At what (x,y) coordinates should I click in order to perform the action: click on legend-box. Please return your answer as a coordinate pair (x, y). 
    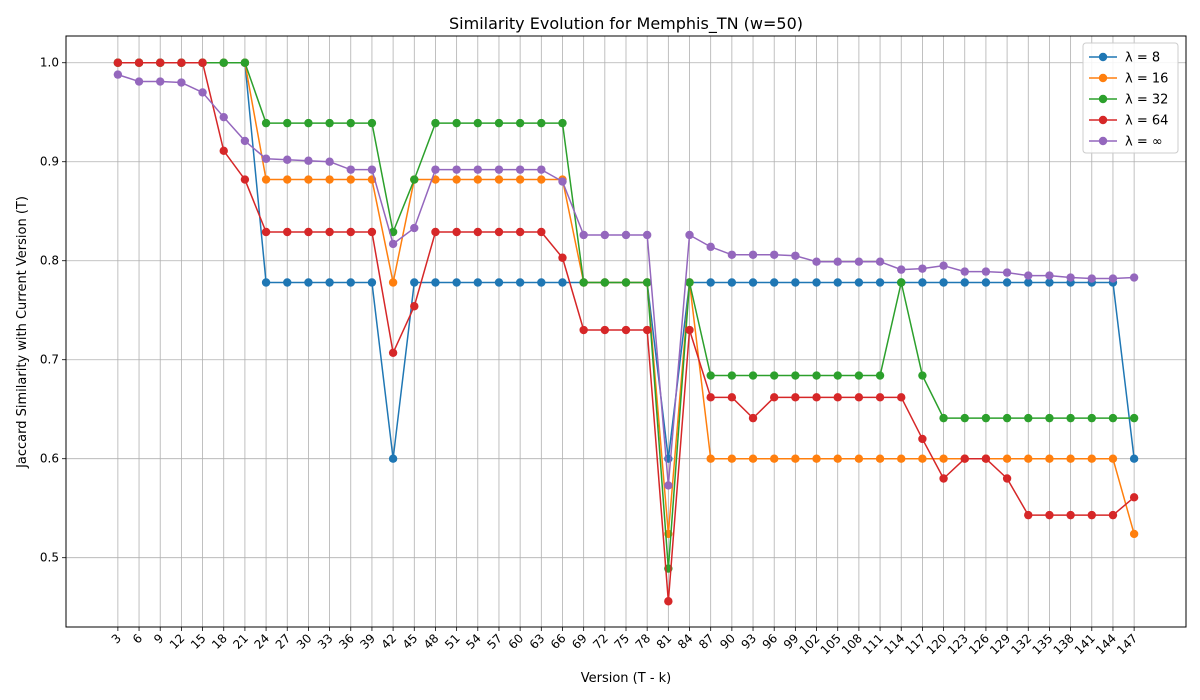
    Looking at the image, I should click on (1130, 98).